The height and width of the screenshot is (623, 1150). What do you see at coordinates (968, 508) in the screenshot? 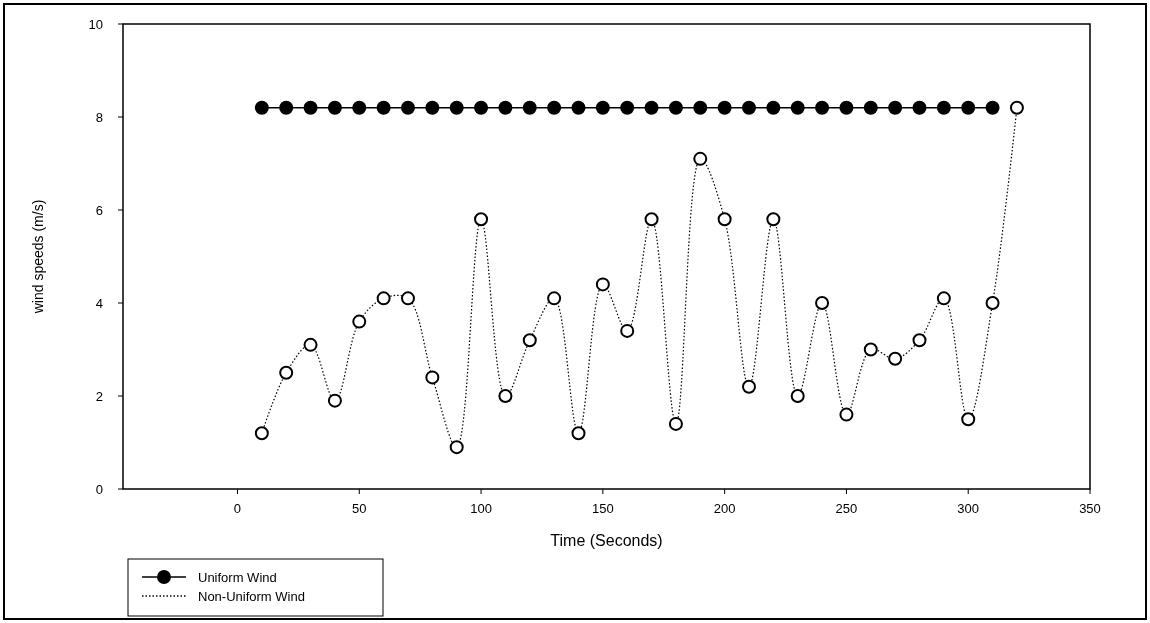
I see `x-tick-label: 300` at bounding box center [968, 508].